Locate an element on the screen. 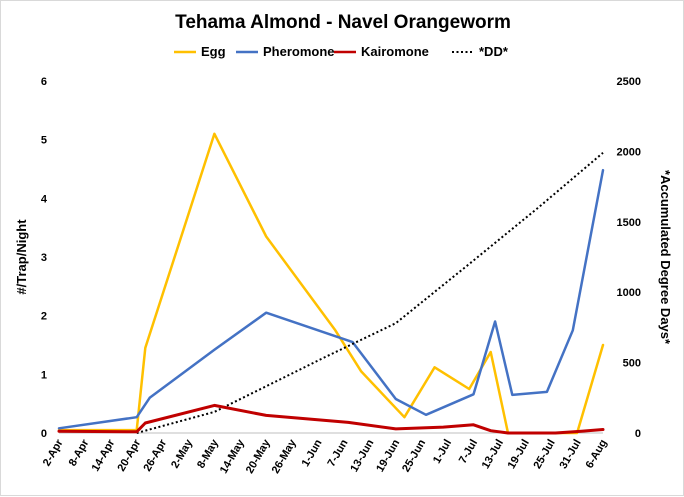 The width and height of the screenshot is (684, 497). y2-tick-label: 0 is located at coordinates (638, 434).